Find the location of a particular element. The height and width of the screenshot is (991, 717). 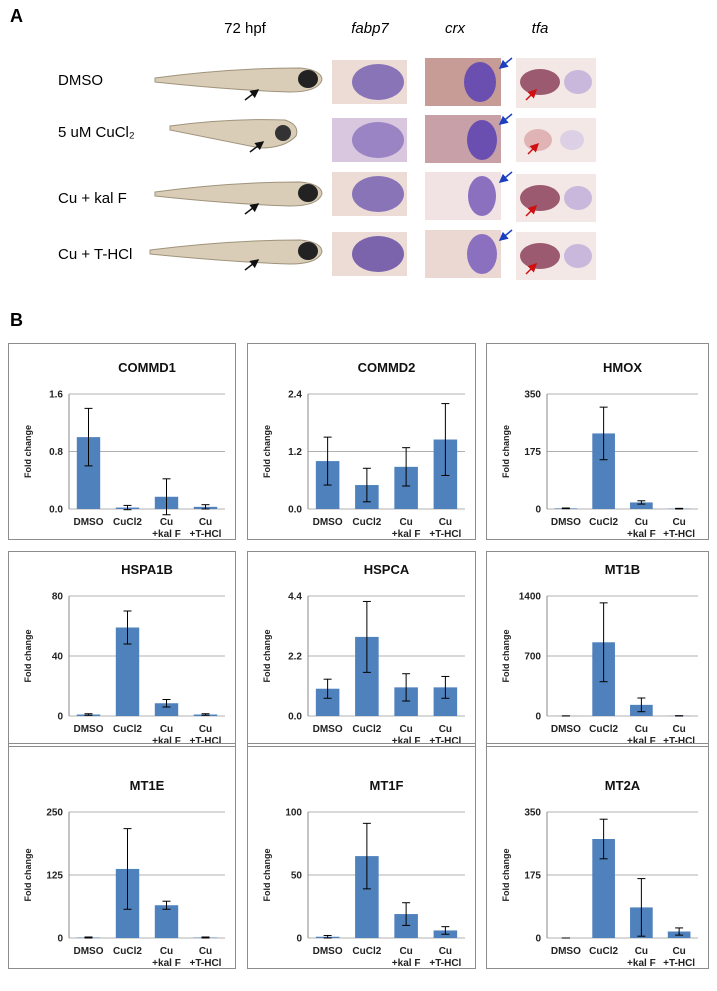

y-tick-label: 350 is located at coordinates (532, 395).